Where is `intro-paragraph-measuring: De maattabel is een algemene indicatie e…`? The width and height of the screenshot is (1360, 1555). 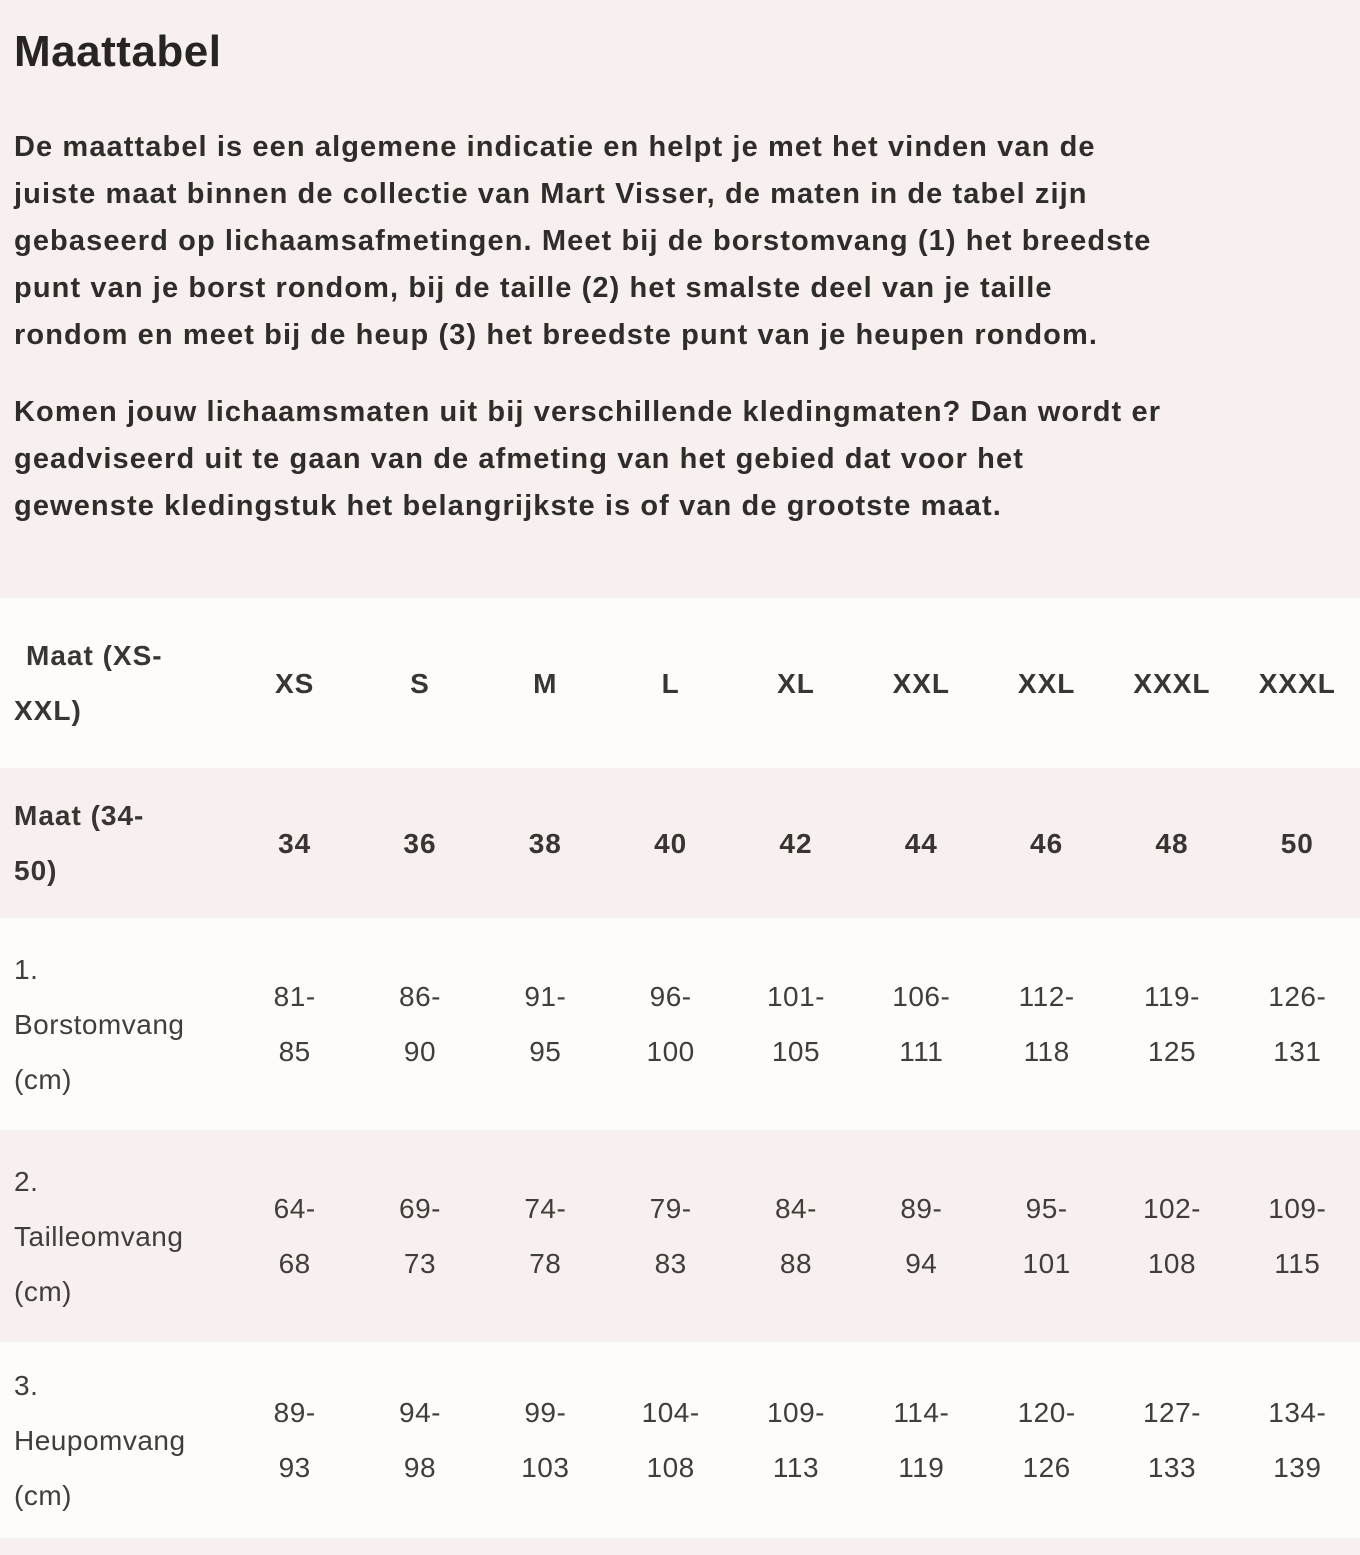 intro-paragraph-measuring: De maattabel is een algemene indicatie e… is located at coordinates (583, 241).